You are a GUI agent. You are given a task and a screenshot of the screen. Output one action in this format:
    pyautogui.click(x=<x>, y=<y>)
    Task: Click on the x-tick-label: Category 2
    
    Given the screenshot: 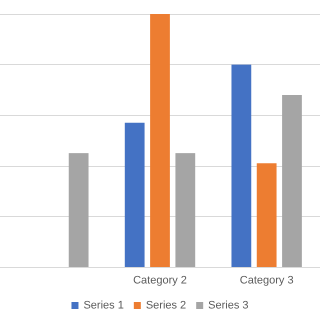 What is the action you would take?
    pyautogui.click(x=160, y=280)
    